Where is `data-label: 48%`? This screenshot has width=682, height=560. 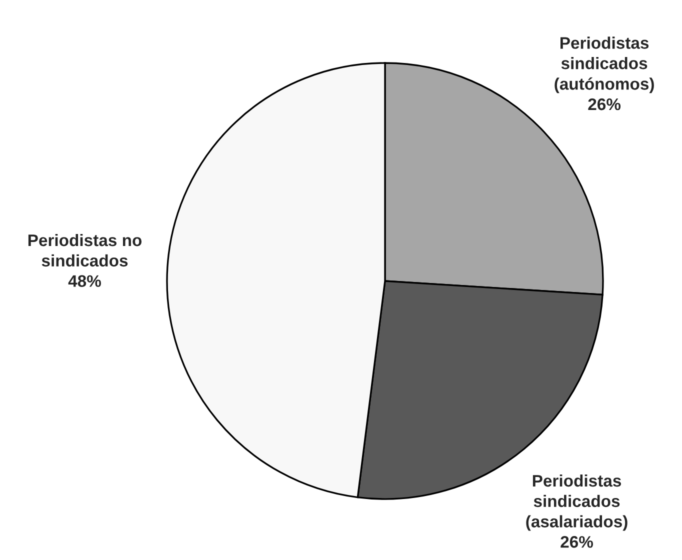
data-label: 48% is located at coordinates (84, 281).